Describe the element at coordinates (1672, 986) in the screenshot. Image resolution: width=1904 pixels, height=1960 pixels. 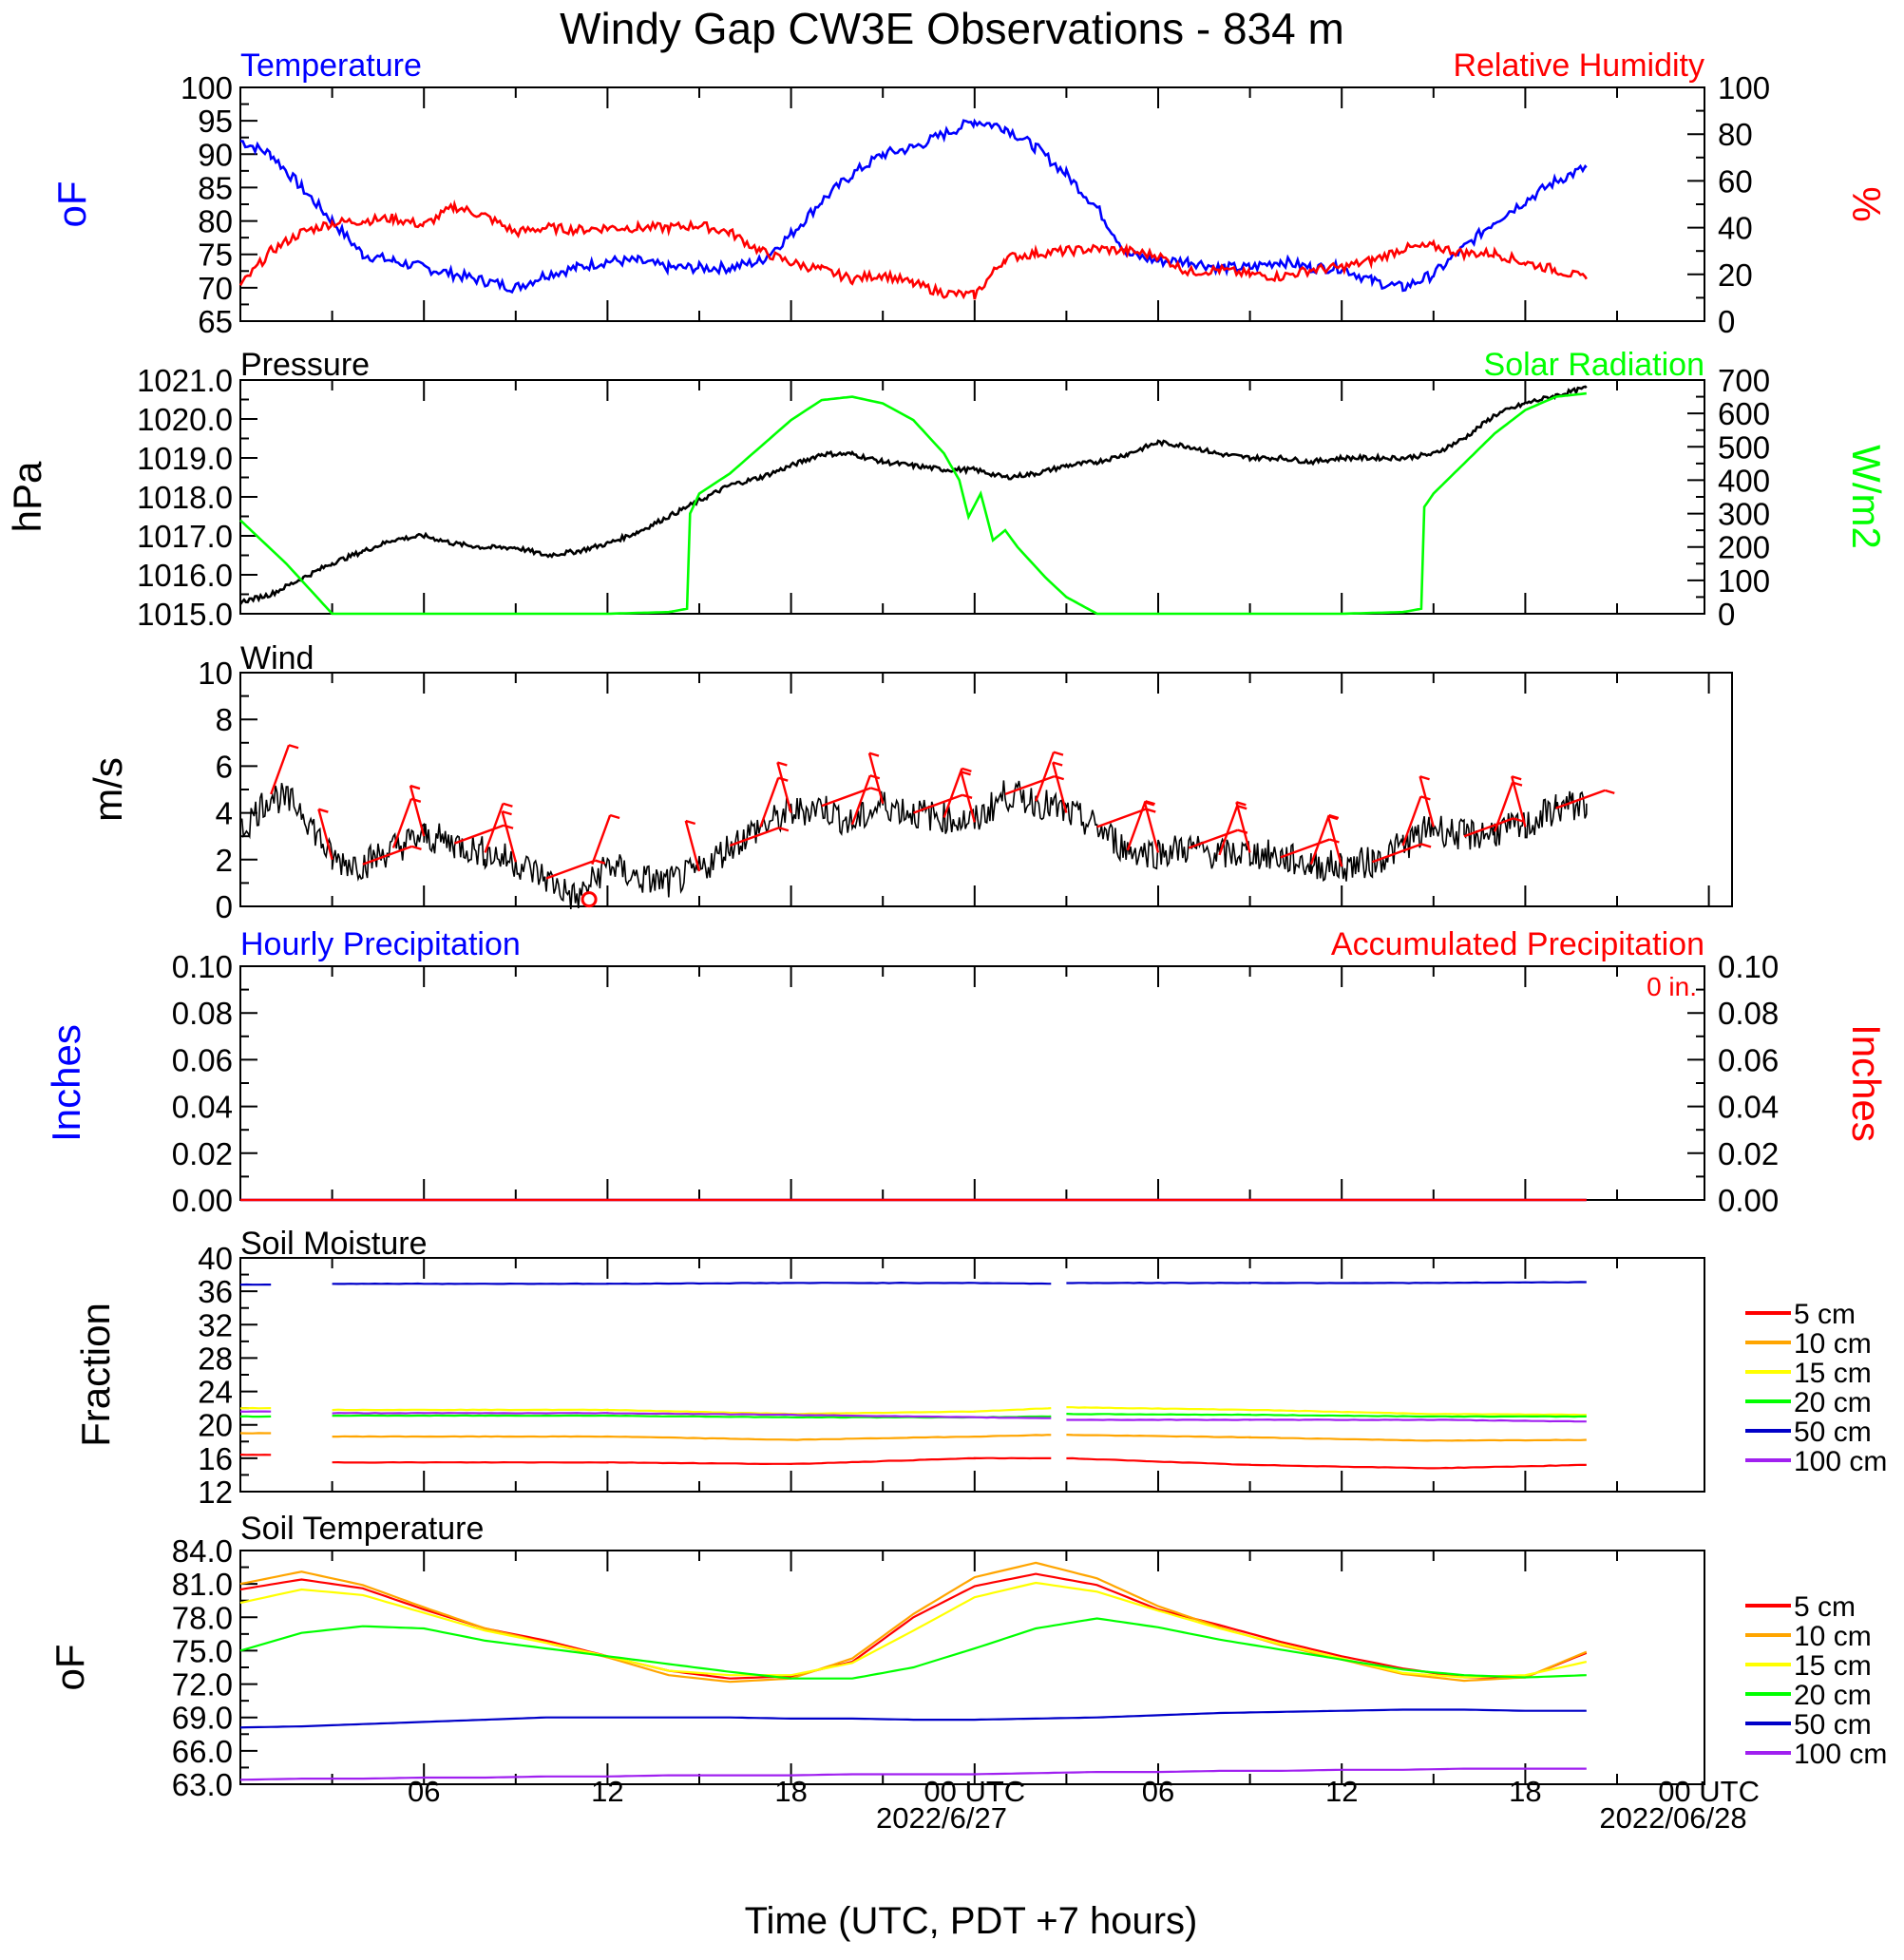
I see `accum-precip-annotation: 0 in.` at that location.